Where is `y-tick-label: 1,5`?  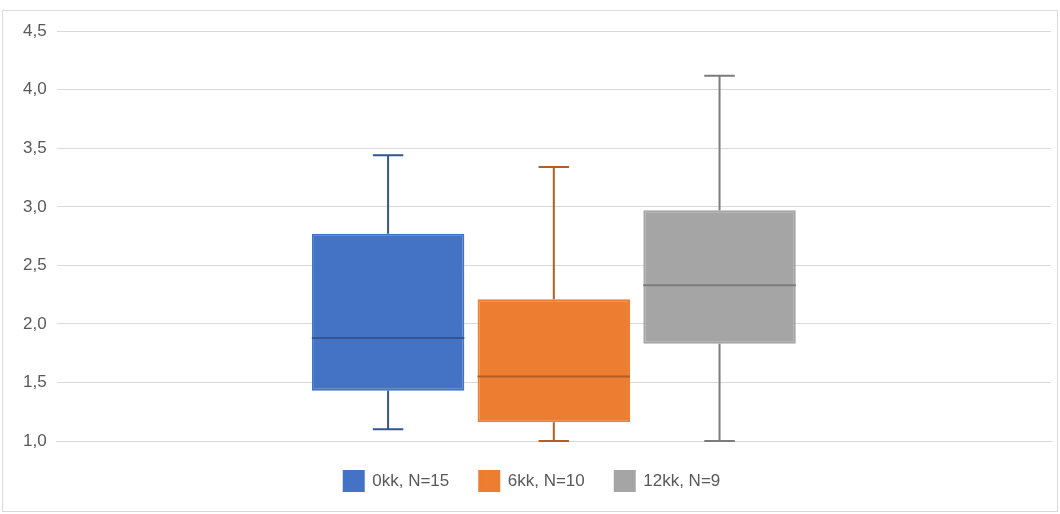
y-tick-label: 1,5 is located at coordinates (34, 382).